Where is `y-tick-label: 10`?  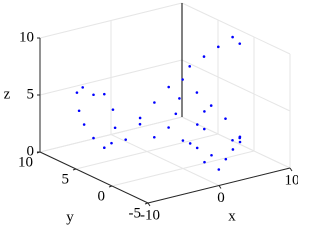
y-tick-label: 10 is located at coordinates (25, 162).